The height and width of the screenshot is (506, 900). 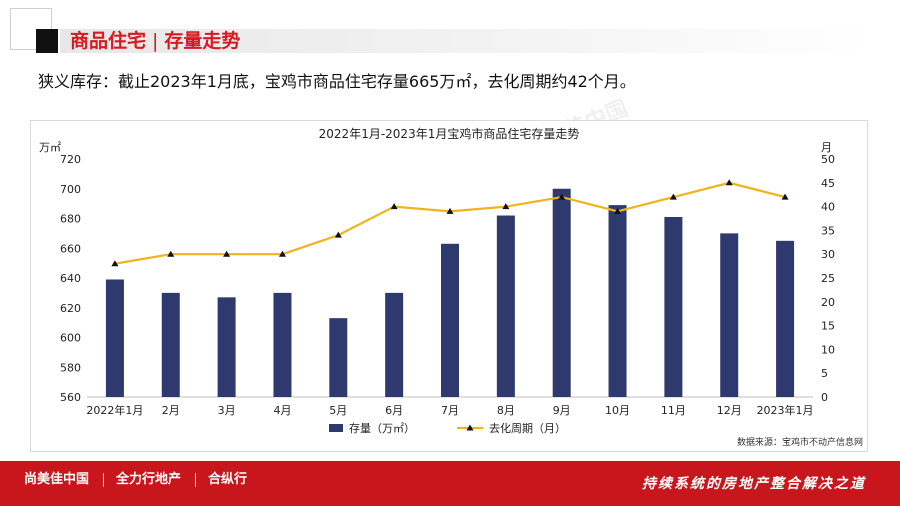 What do you see at coordinates (729, 410) in the screenshot?
I see `x-tick-label: 12月` at bounding box center [729, 410].